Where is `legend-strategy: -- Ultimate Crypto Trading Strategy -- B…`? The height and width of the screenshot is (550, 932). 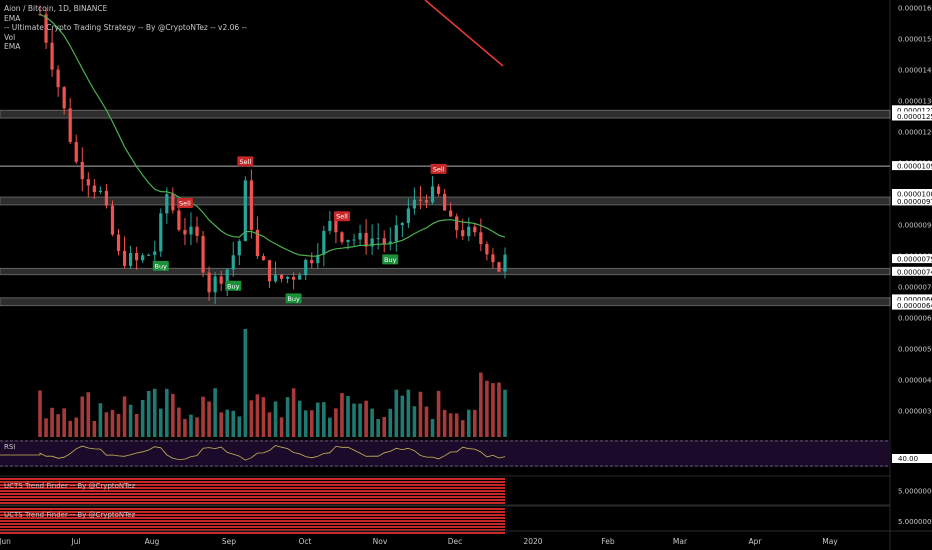 legend-strategy: -- Ultimate Crypto Trading Strategy -- B… is located at coordinates (125, 27).